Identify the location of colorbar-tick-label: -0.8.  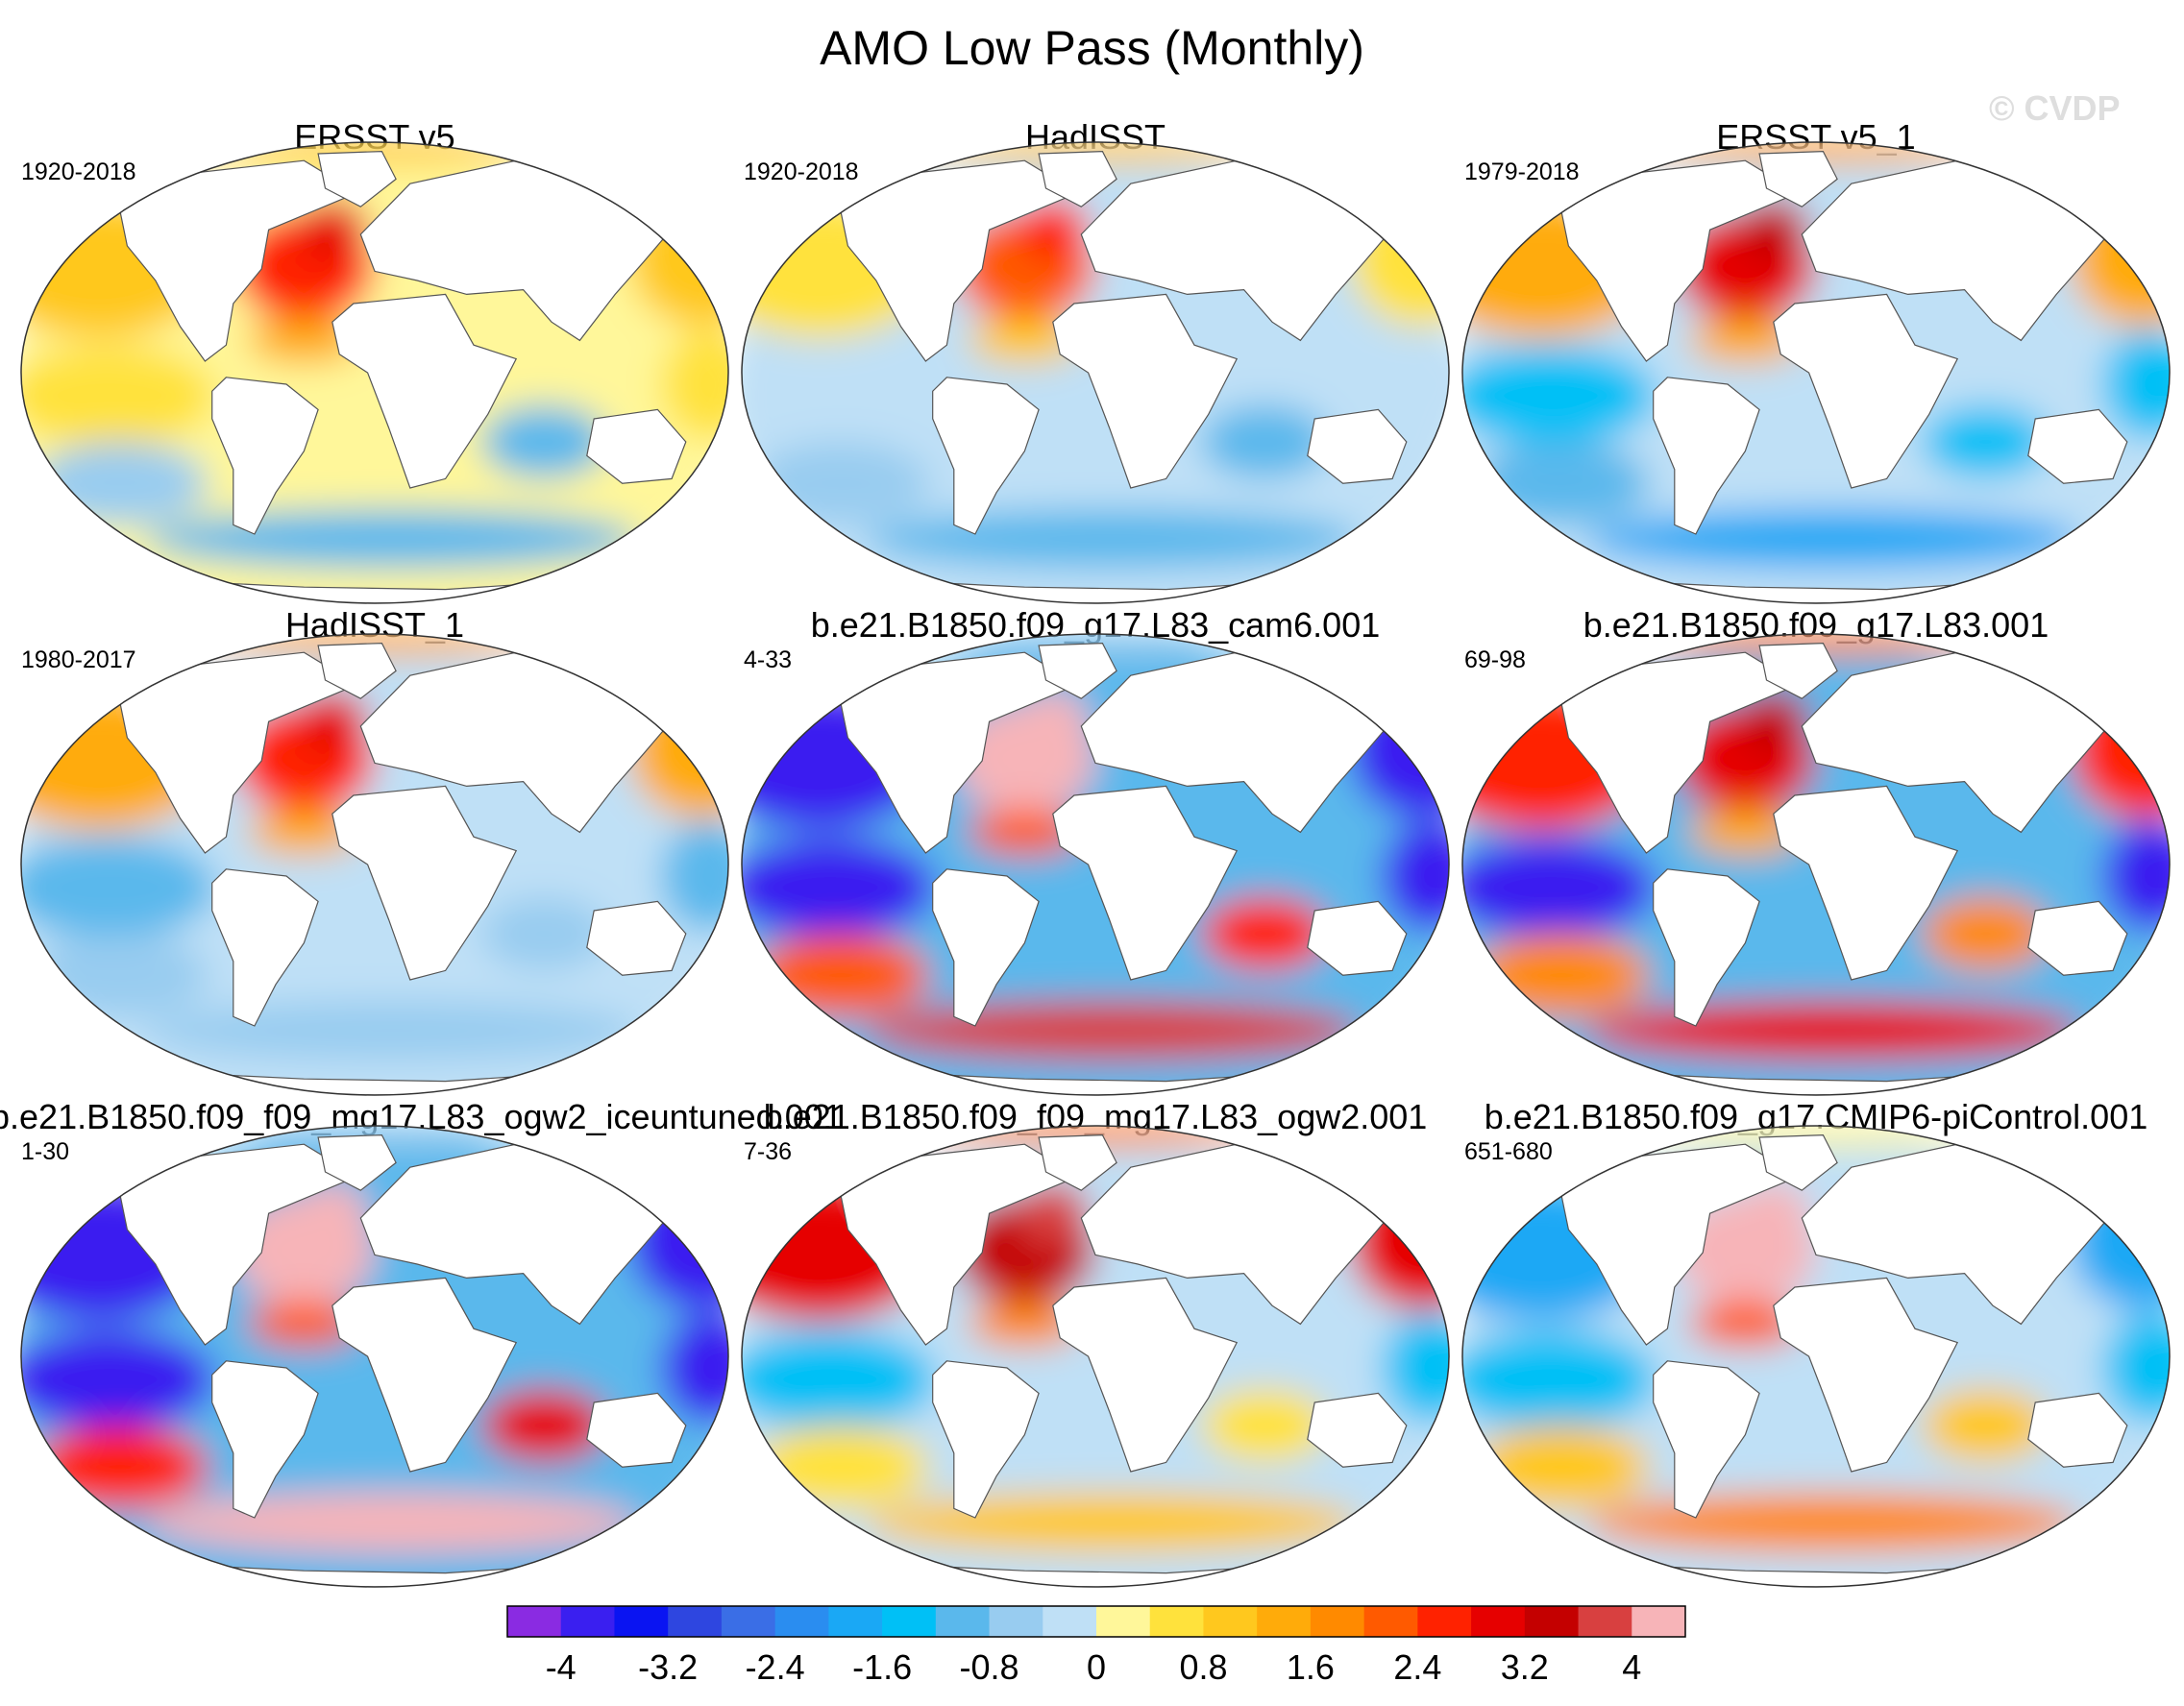
(988, 1667).